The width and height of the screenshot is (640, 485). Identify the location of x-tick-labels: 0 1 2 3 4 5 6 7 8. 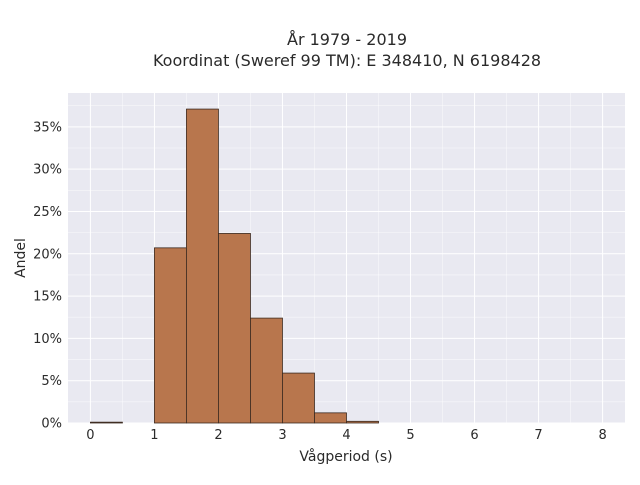
(346, 435).